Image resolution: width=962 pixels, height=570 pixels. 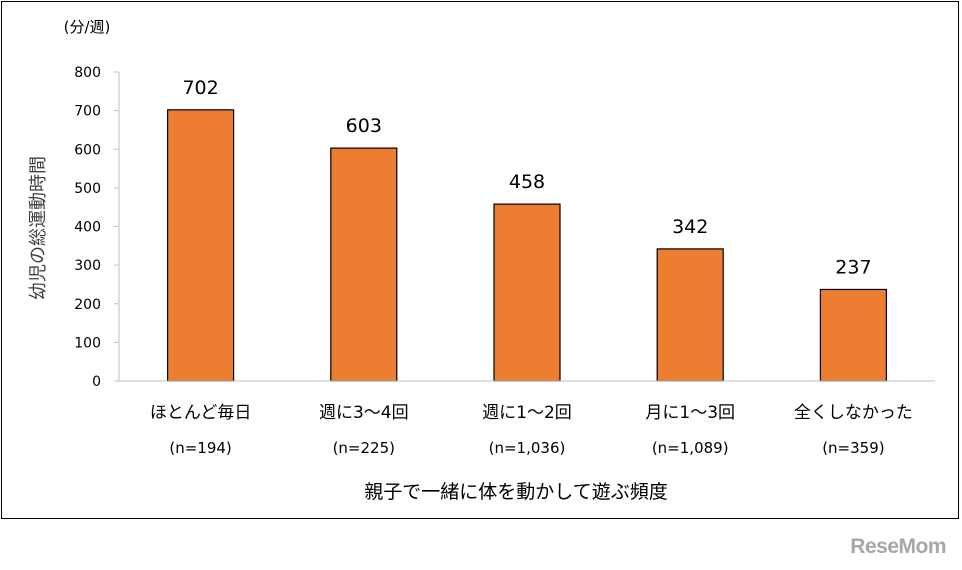 What do you see at coordinates (96, 382) in the screenshot?
I see `y-tick-label: 0` at bounding box center [96, 382].